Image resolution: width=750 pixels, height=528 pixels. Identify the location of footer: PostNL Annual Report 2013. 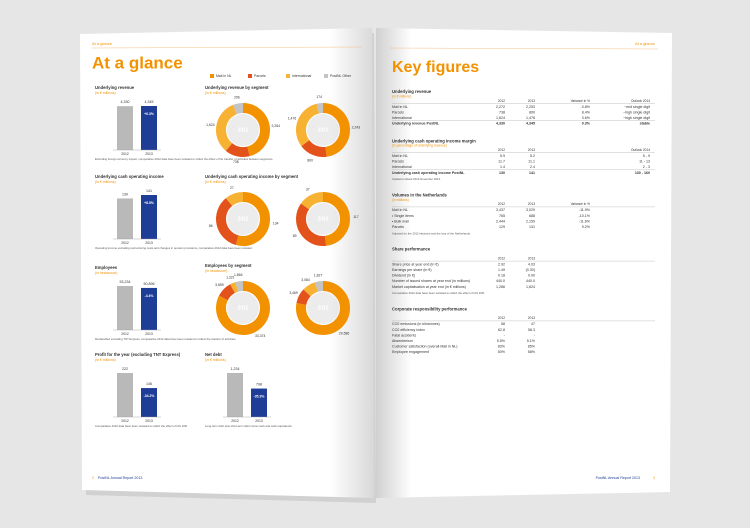
(618, 478).